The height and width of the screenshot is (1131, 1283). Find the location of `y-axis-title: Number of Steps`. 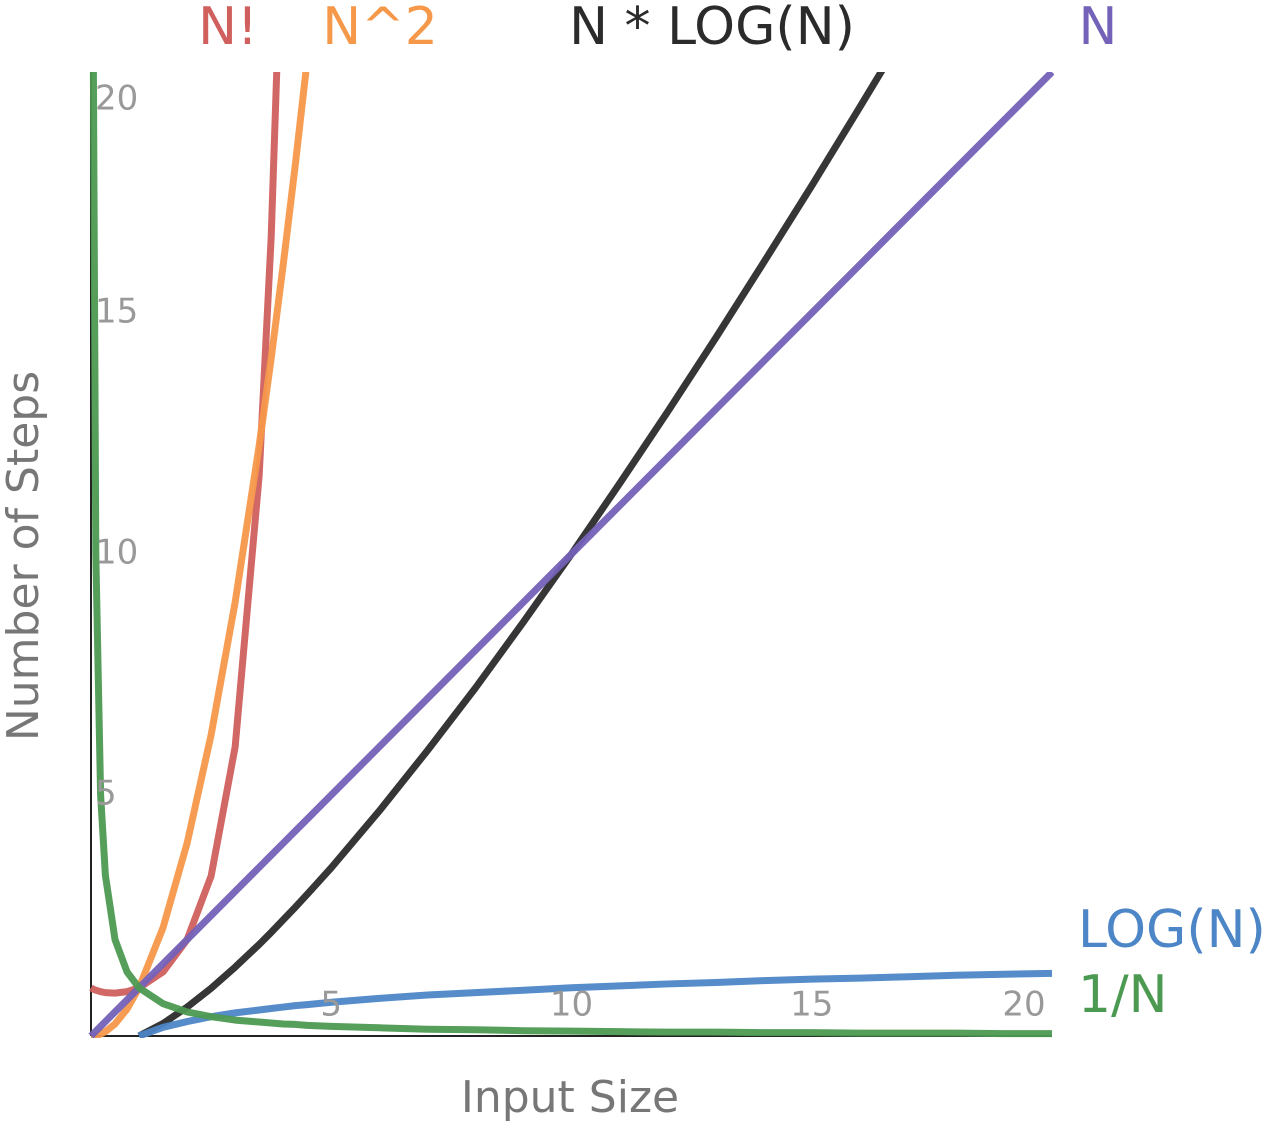

y-axis-title: Number of Steps is located at coordinates (24, 556).